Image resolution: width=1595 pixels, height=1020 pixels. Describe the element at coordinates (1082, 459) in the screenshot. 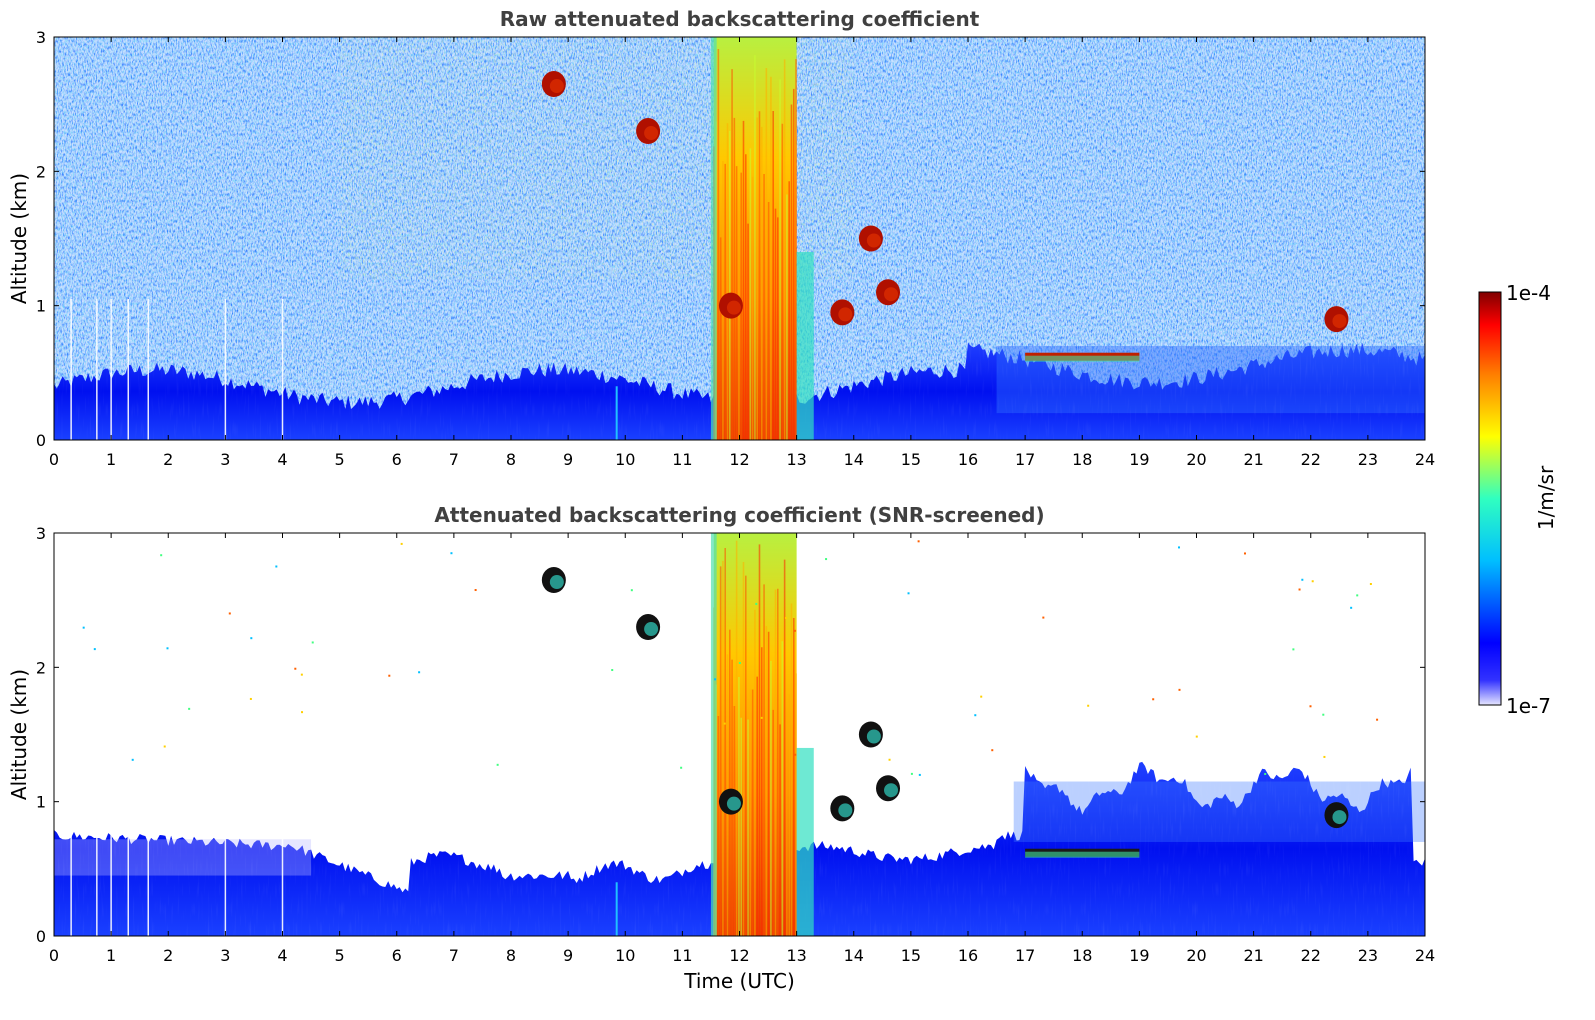

I see `x-tick-label: 18` at that location.